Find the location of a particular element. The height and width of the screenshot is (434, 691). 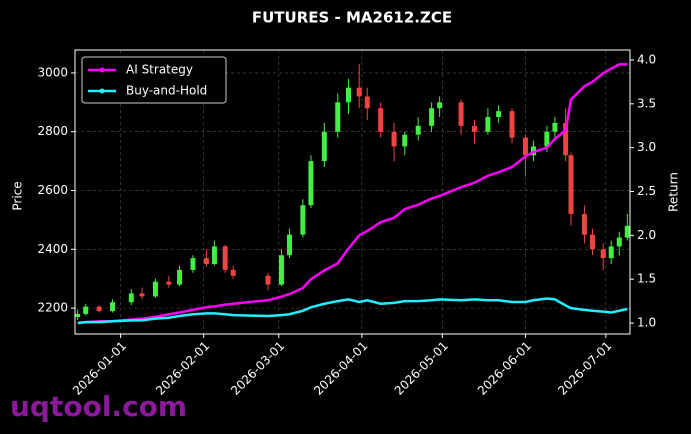

y-tick-label: 3000 is located at coordinates (52, 72).